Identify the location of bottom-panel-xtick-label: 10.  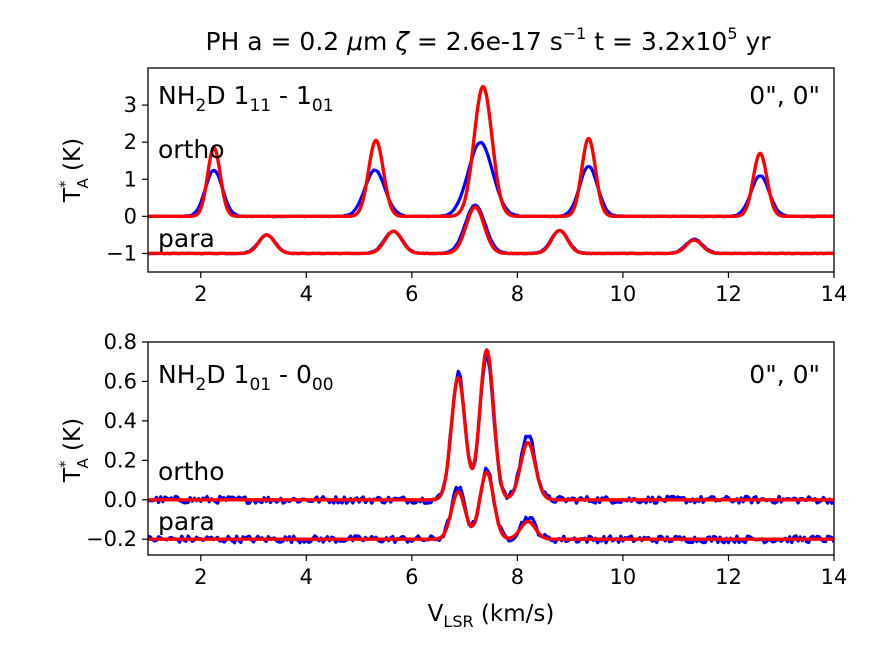
(623, 577).